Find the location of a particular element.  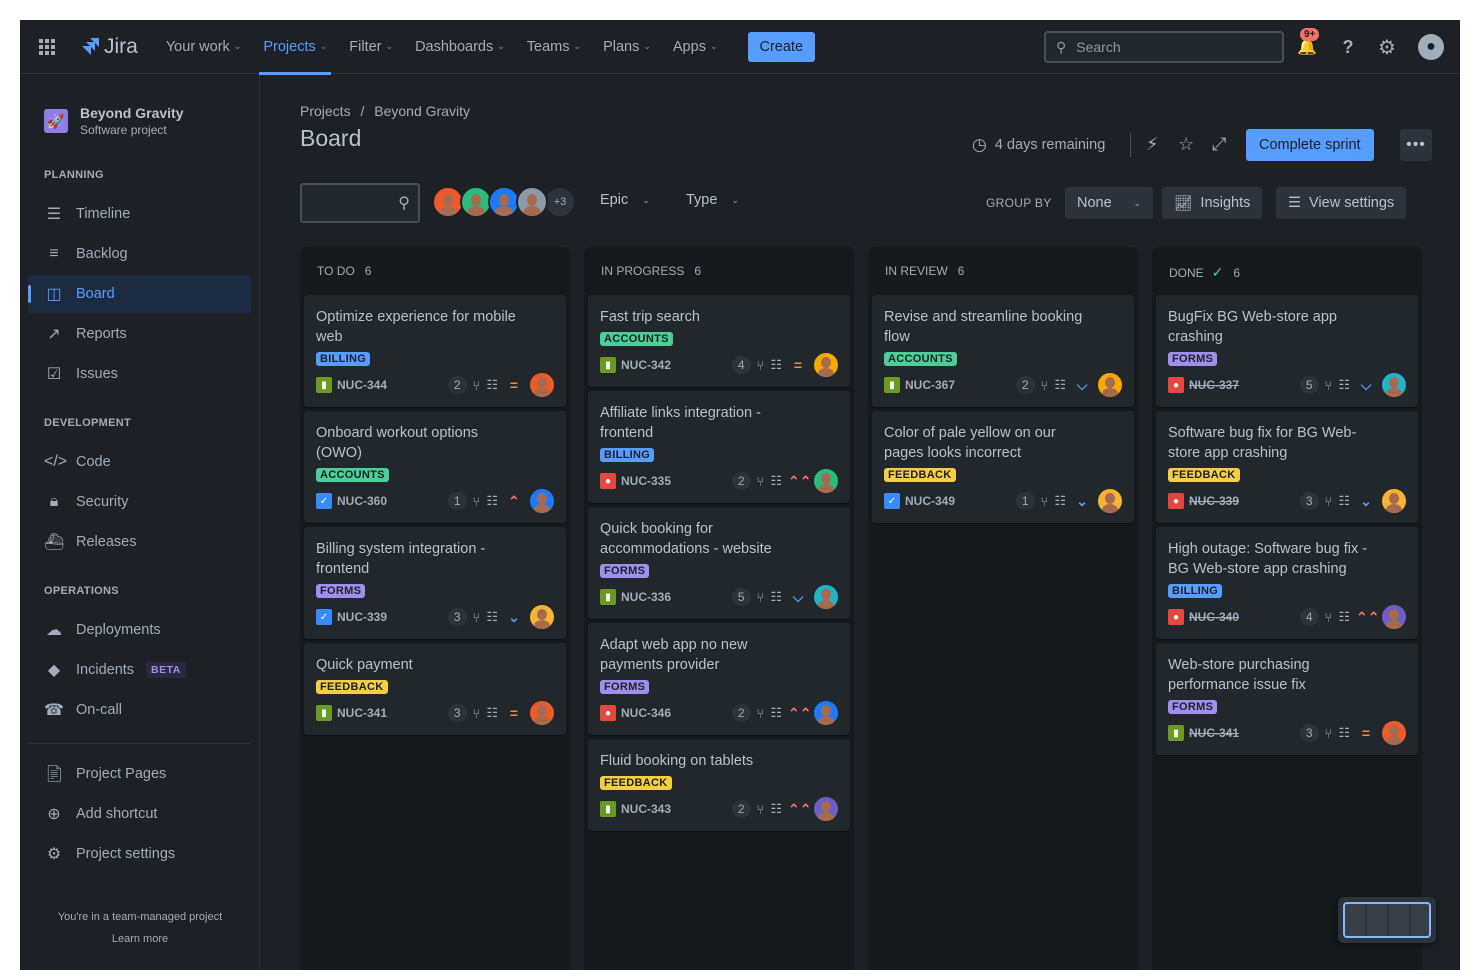

issue-card: Fast trip search ACCOUNTS ▮ NUC-342 4 ⑂ ☷ = is located at coordinates (719, 341).